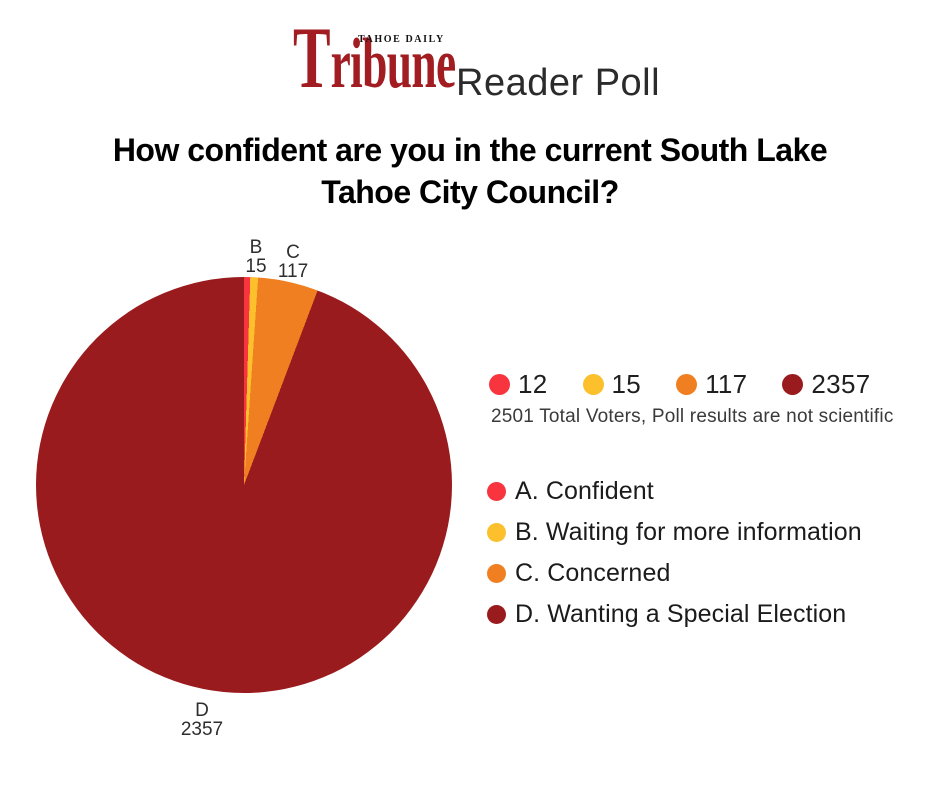 This screenshot has height=788, width=940. What do you see at coordinates (470, 55) in the screenshot?
I see `masthead: Tribune TAHOE DAILY Reader Poll` at bounding box center [470, 55].